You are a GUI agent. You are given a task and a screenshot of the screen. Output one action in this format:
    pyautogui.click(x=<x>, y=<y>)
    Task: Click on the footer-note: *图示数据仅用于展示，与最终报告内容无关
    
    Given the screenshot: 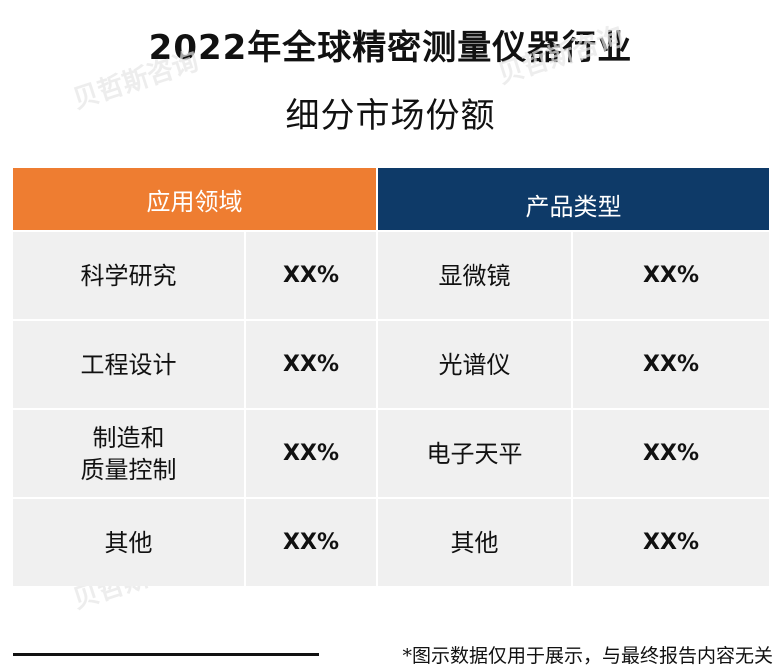 What is the action you would take?
    pyautogui.click(x=587, y=656)
    